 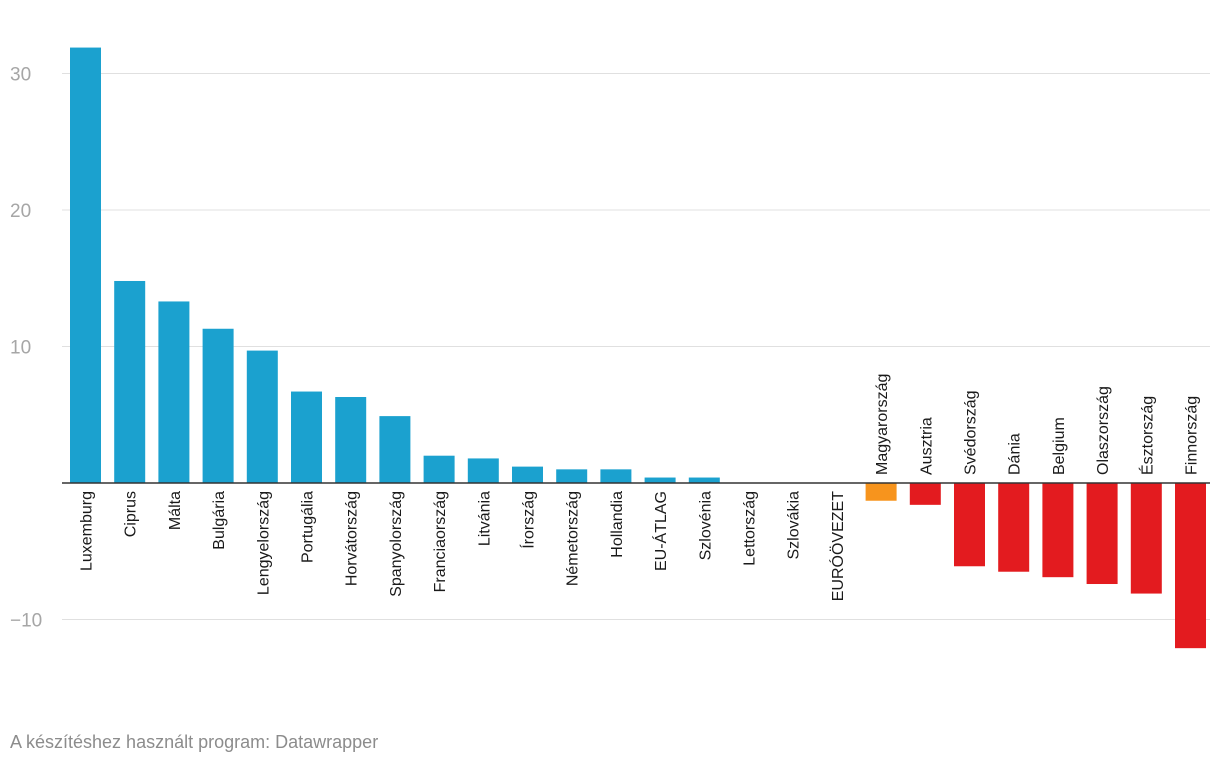 What do you see at coordinates (440, 541) in the screenshot?
I see `category-label: Franciaország` at bounding box center [440, 541].